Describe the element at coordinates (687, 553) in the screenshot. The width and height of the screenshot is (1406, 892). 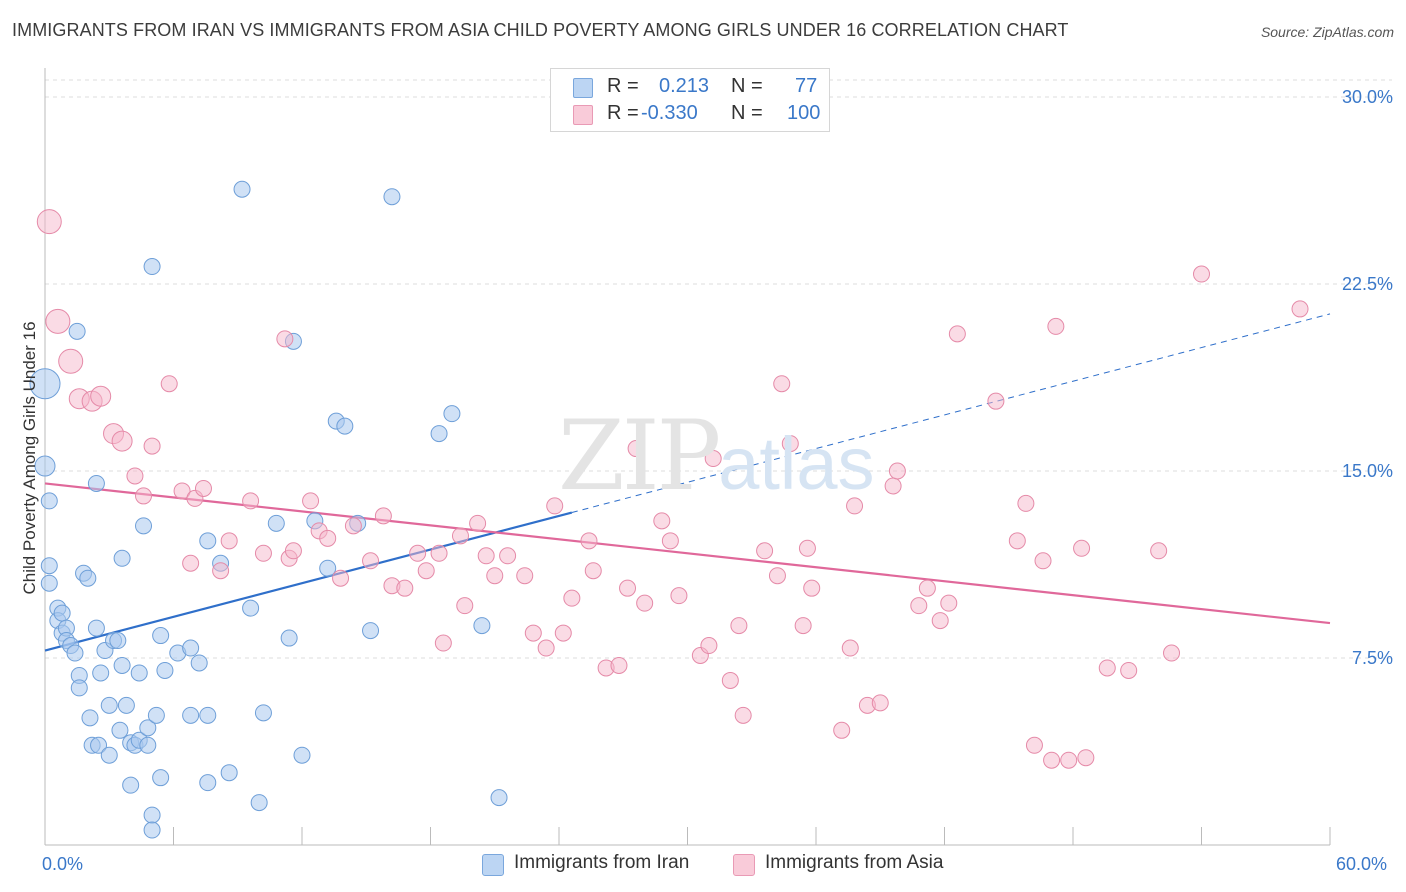
I see `trend-line-asia` at that location.